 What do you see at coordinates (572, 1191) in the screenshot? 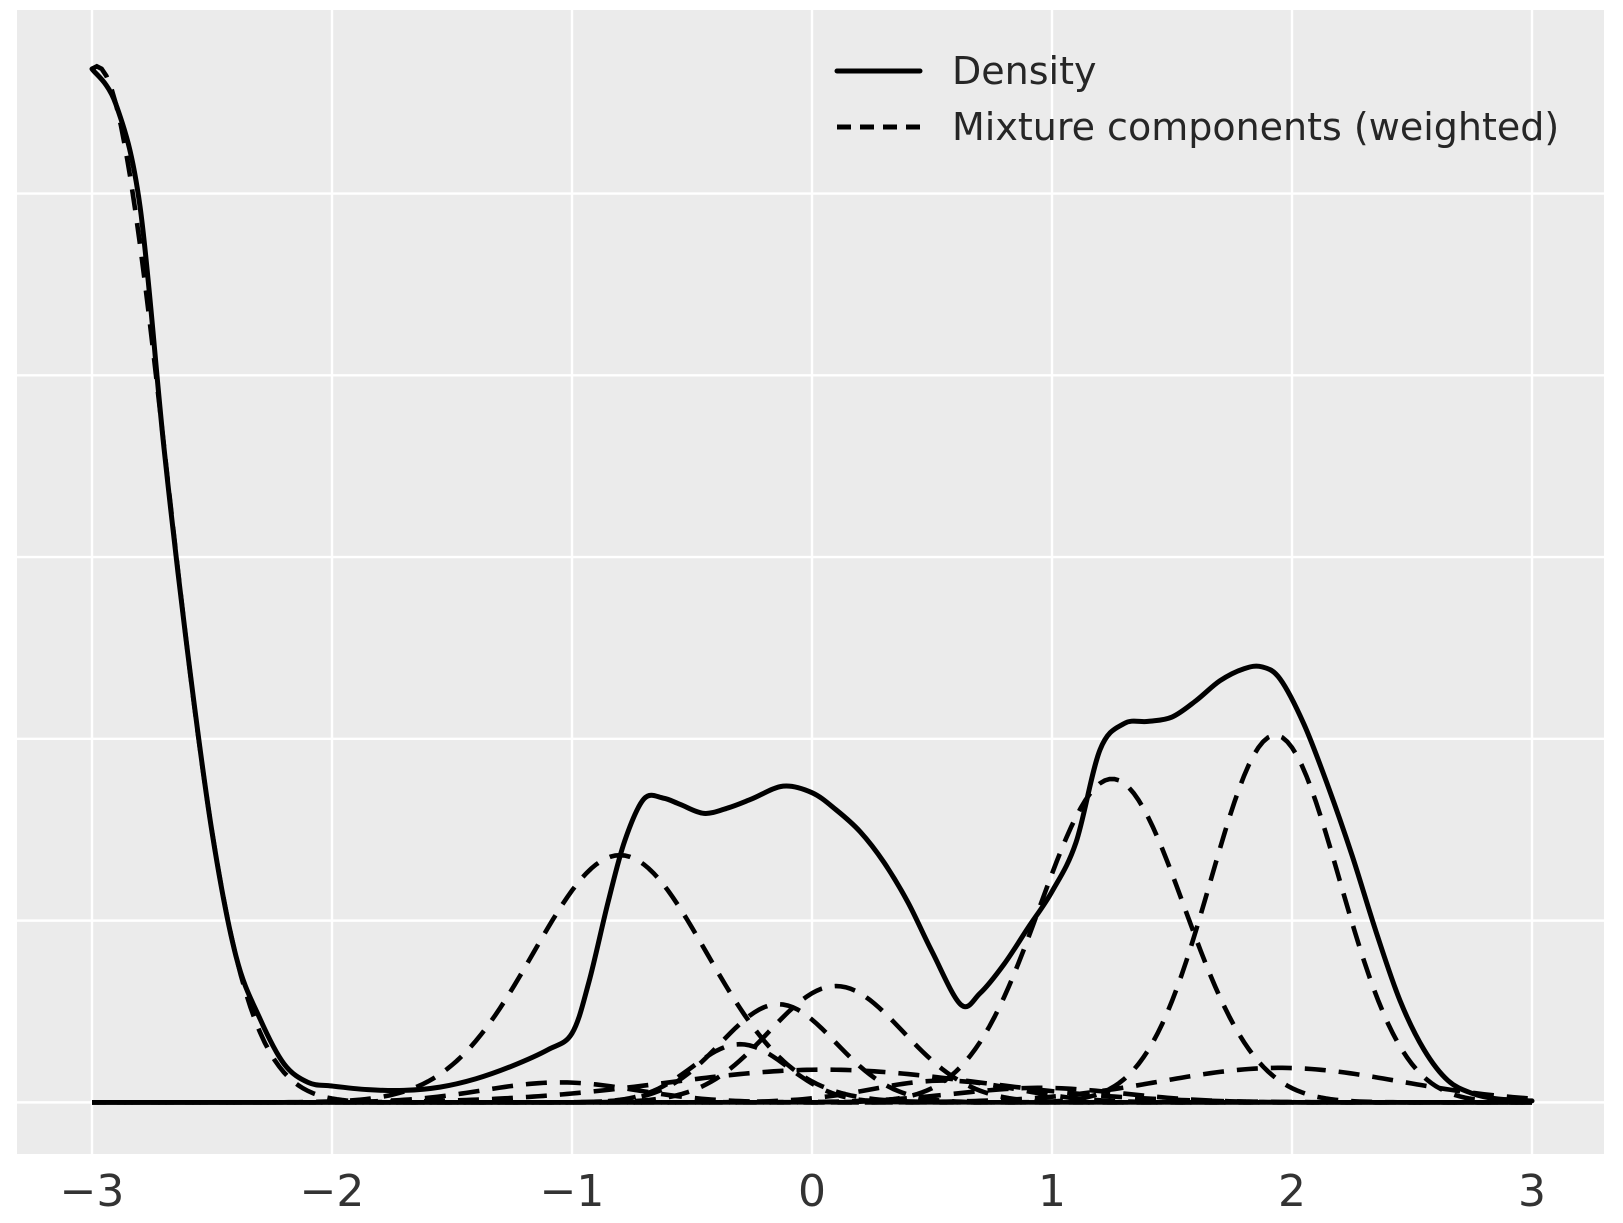
I see `x-tick-label: −1` at bounding box center [572, 1191].